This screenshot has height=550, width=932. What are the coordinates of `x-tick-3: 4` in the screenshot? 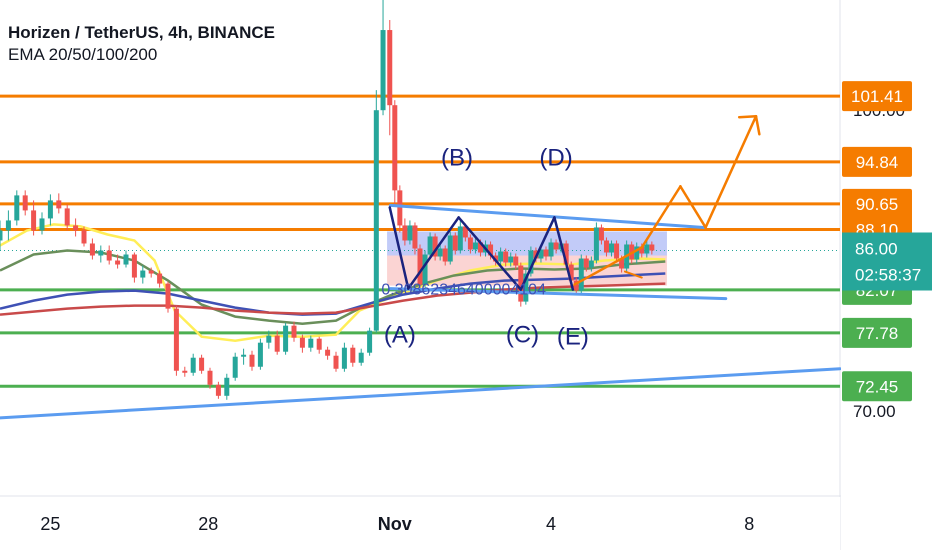 It's located at (551, 524).